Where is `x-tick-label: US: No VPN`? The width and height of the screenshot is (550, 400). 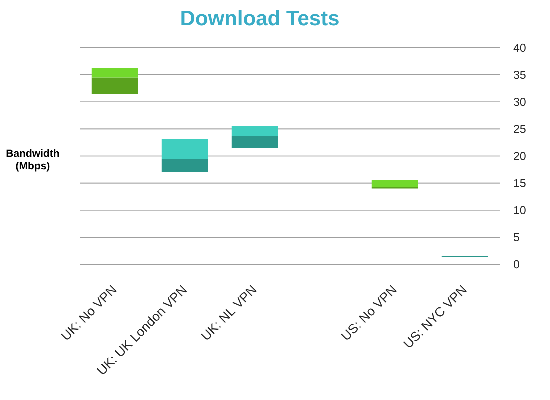 x-tick-label: US: No VPN is located at coordinates (369, 312).